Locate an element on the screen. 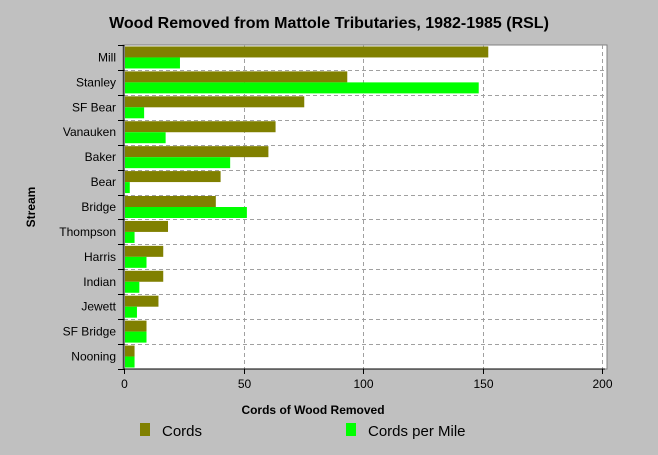 Image resolution: width=658 pixels, height=455 pixels. y-axis-title: Stream is located at coordinates (31, 207).